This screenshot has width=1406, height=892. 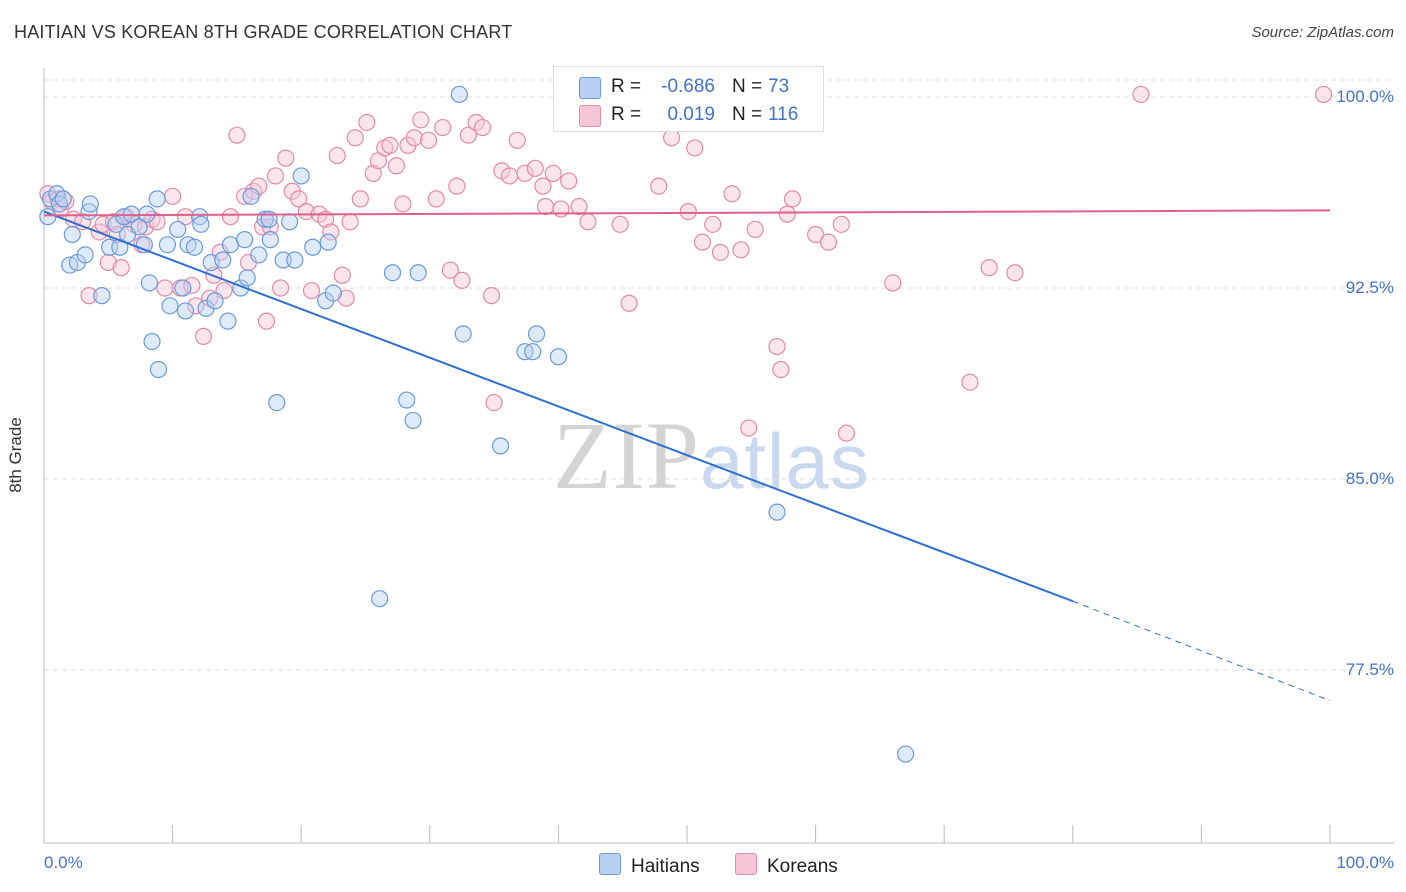 What do you see at coordinates (783, 114) in the screenshot?
I see `n-value: 116` at bounding box center [783, 114].